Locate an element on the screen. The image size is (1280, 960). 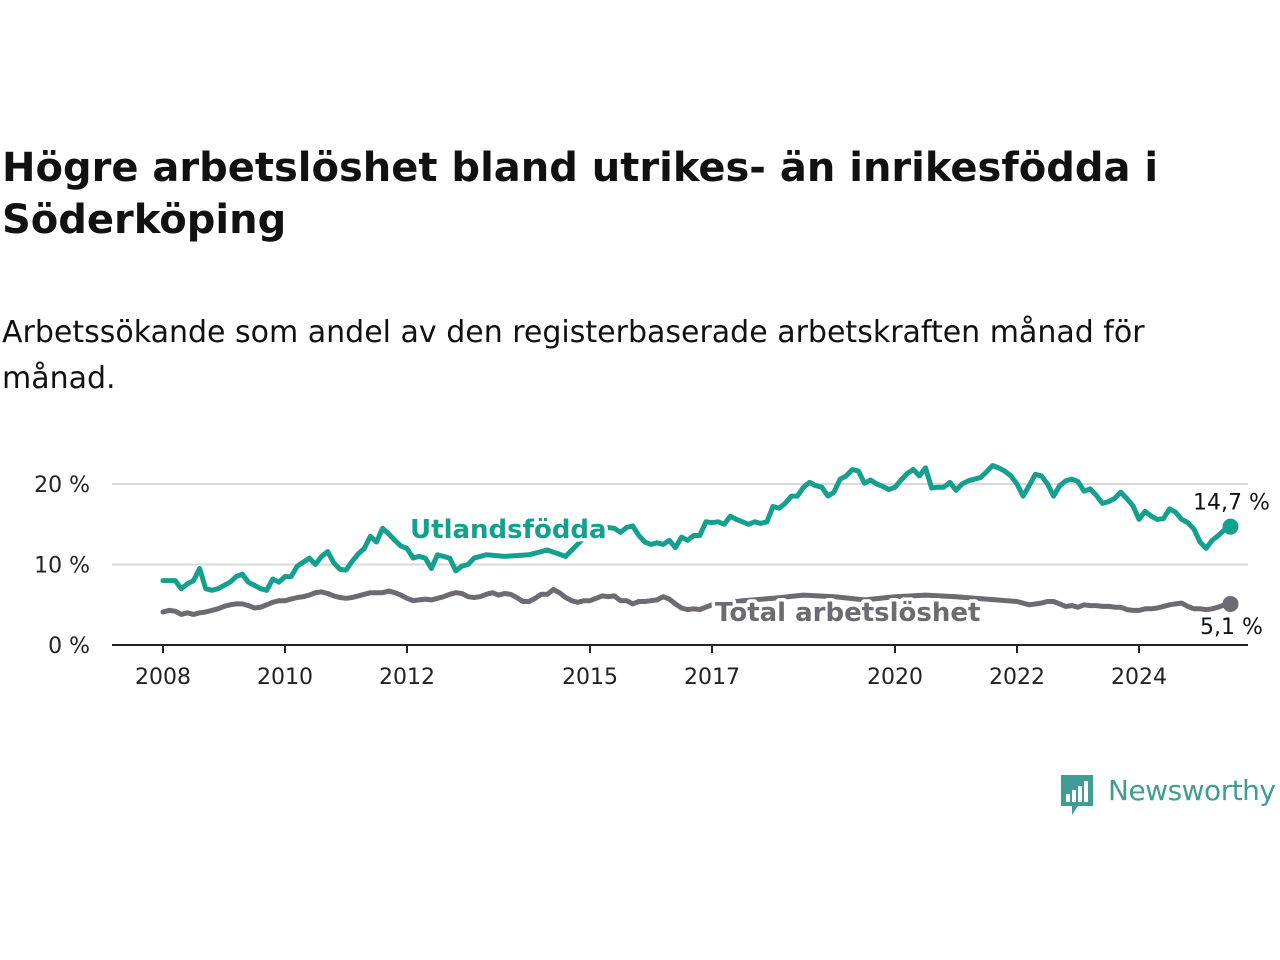
y-tick-label: 10 % is located at coordinates (62, 566).